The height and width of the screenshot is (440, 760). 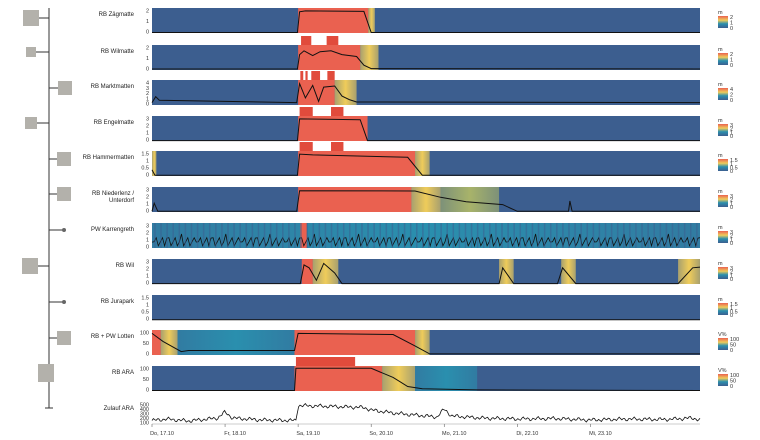 What do you see at coordinates (731, 126) in the screenshot?
I see `legend-tick: 3` at bounding box center [731, 126].